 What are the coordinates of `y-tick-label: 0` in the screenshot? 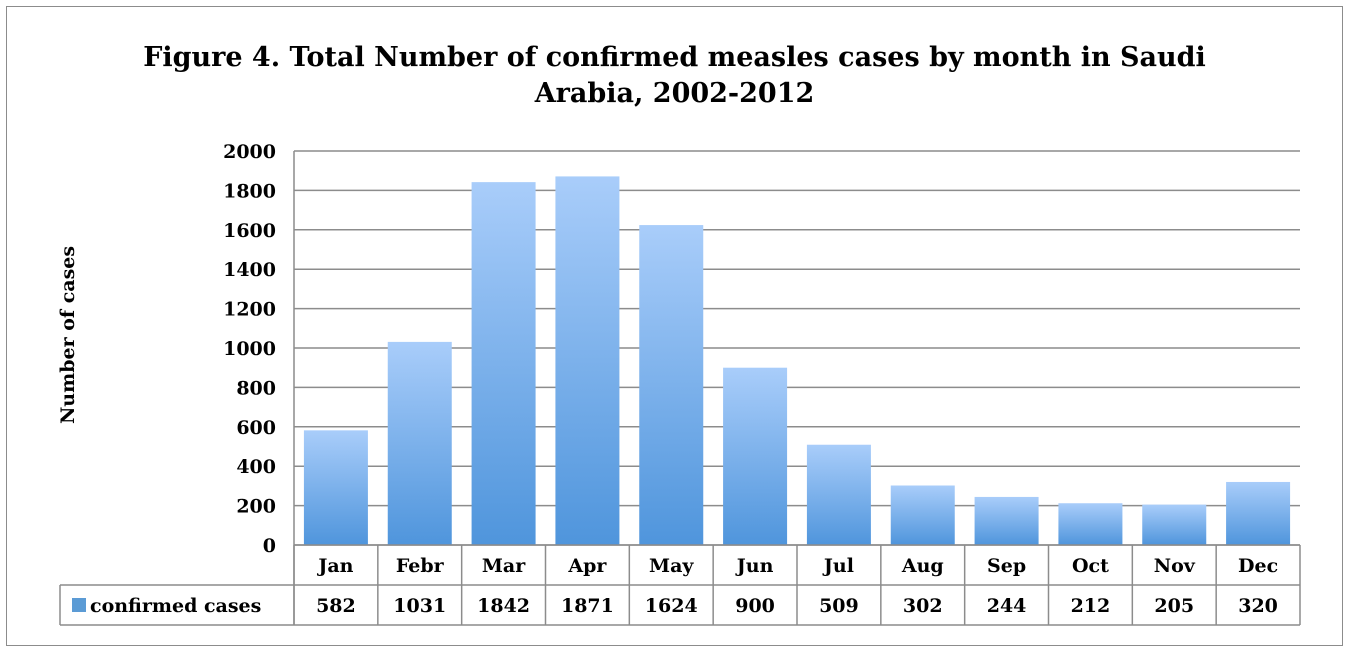 It's located at (269, 546).